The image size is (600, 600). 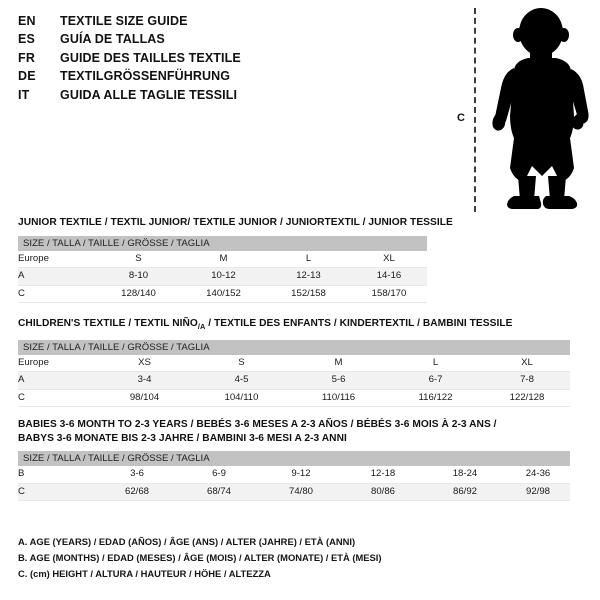 What do you see at coordinates (144, 363) in the screenshot?
I see `table-cell: XS` at bounding box center [144, 363].